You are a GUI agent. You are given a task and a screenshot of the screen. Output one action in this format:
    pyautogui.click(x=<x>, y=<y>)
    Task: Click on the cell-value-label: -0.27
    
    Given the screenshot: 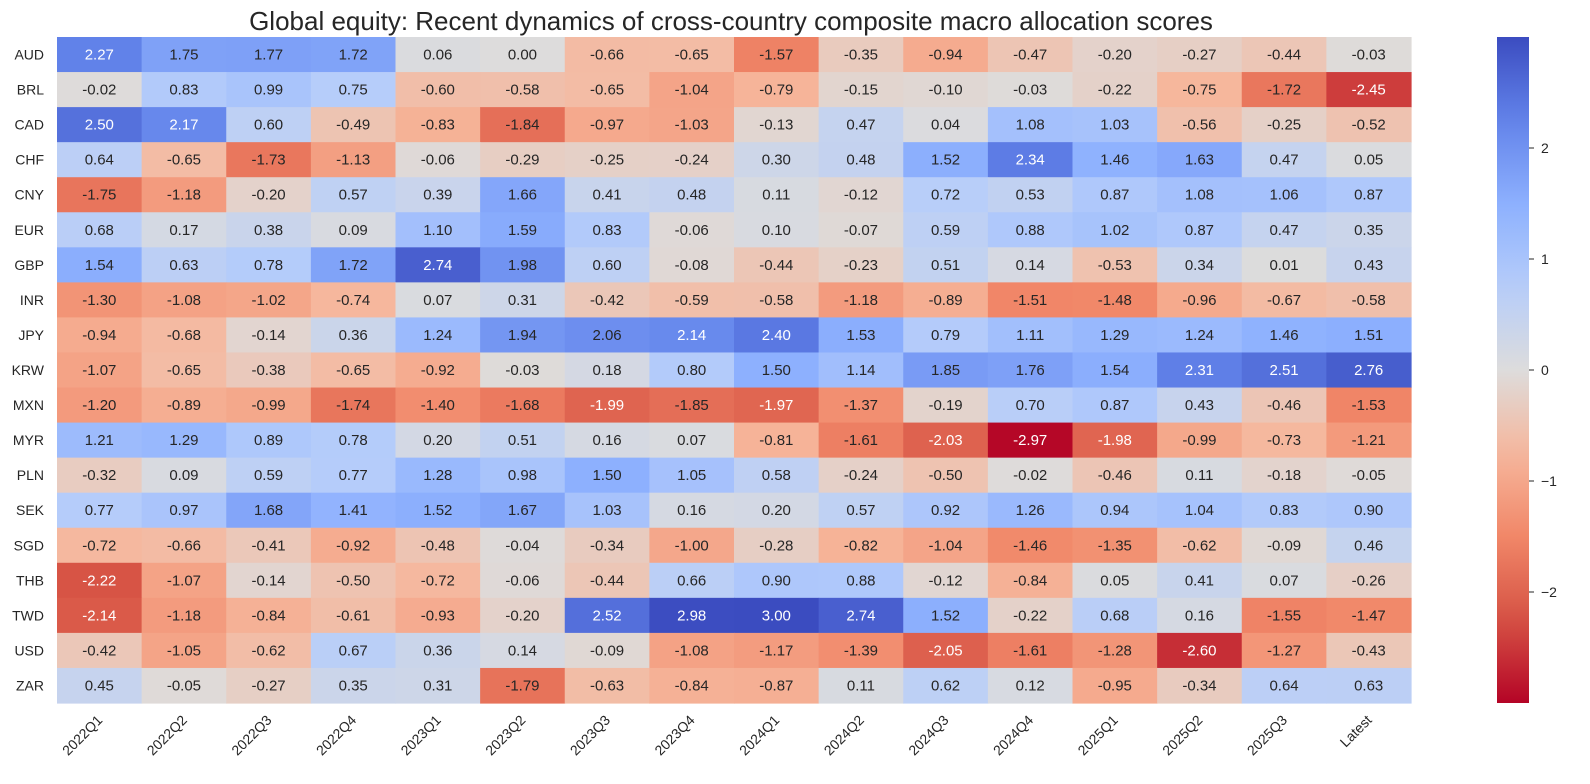 What is the action you would take?
    pyautogui.click(x=268, y=685)
    